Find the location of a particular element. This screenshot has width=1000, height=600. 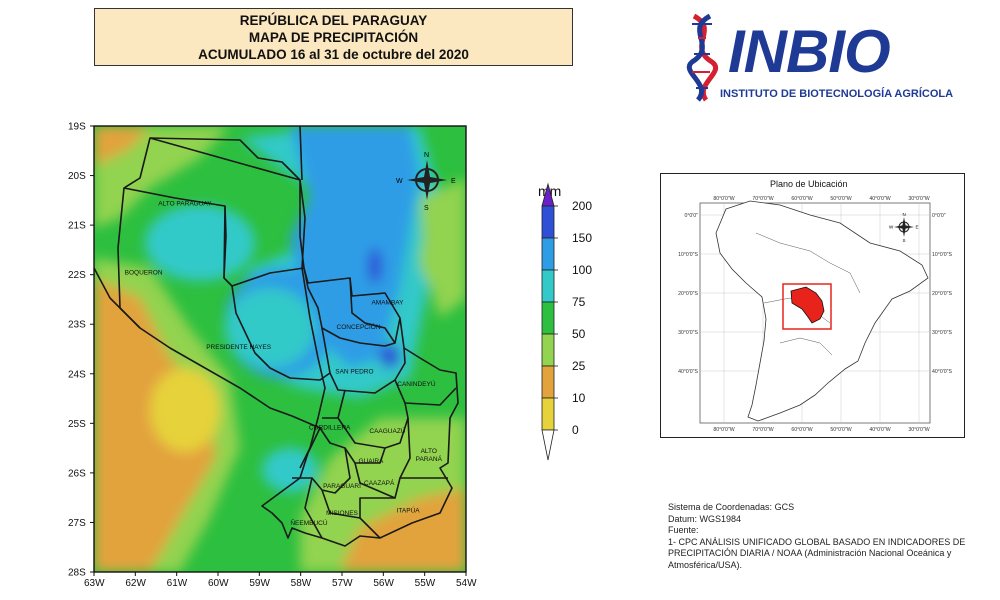

department-label: PRESIDENTE HAYES is located at coordinates (239, 347).